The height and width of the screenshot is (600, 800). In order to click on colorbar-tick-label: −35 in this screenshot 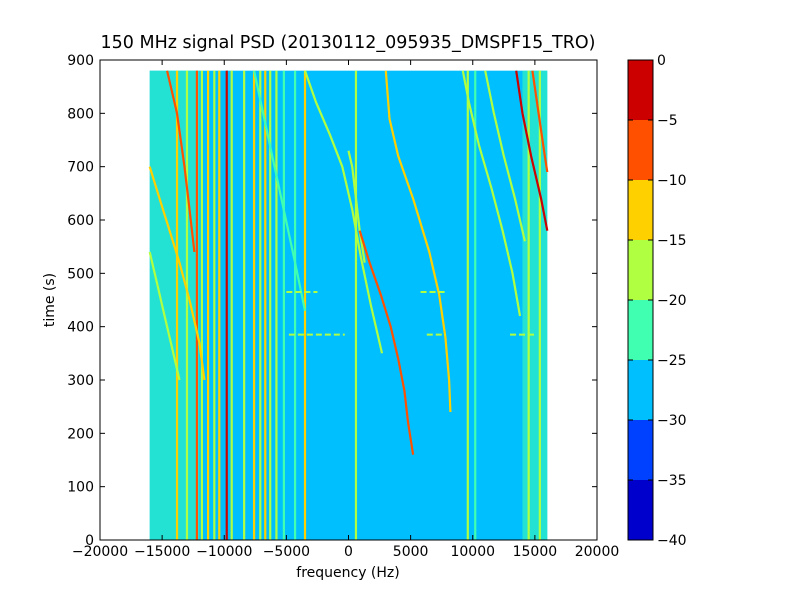, I will do `click(672, 481)`.